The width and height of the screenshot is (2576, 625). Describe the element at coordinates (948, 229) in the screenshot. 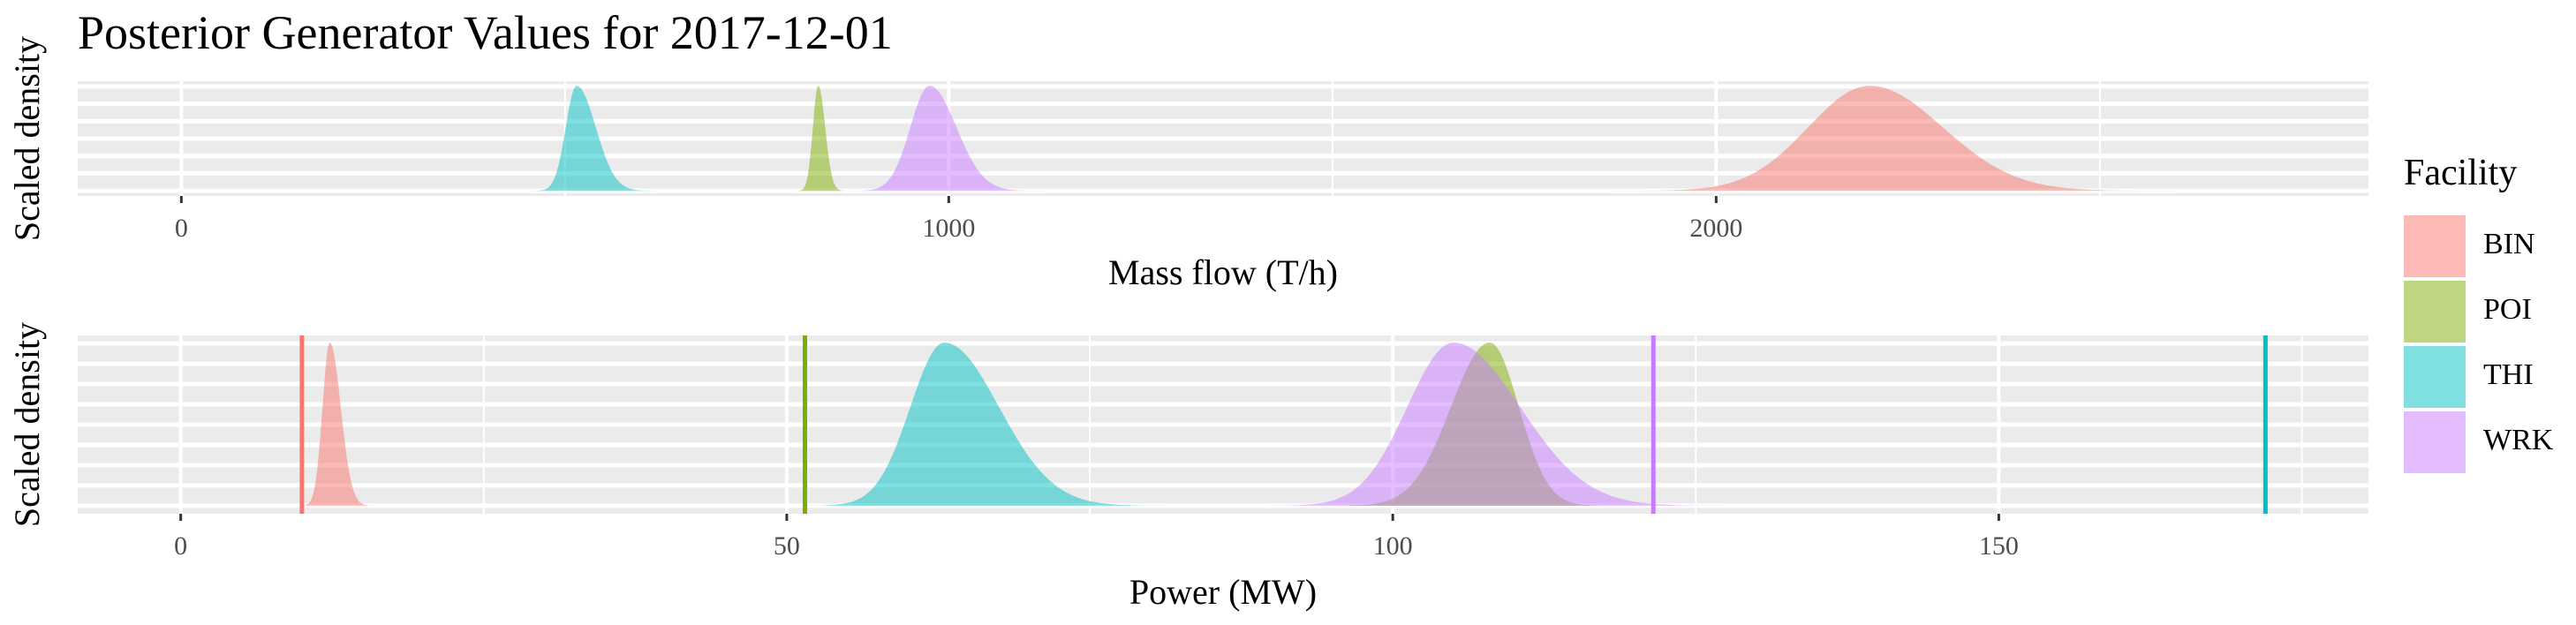

I see `x-tick-label: 1000` at that location.